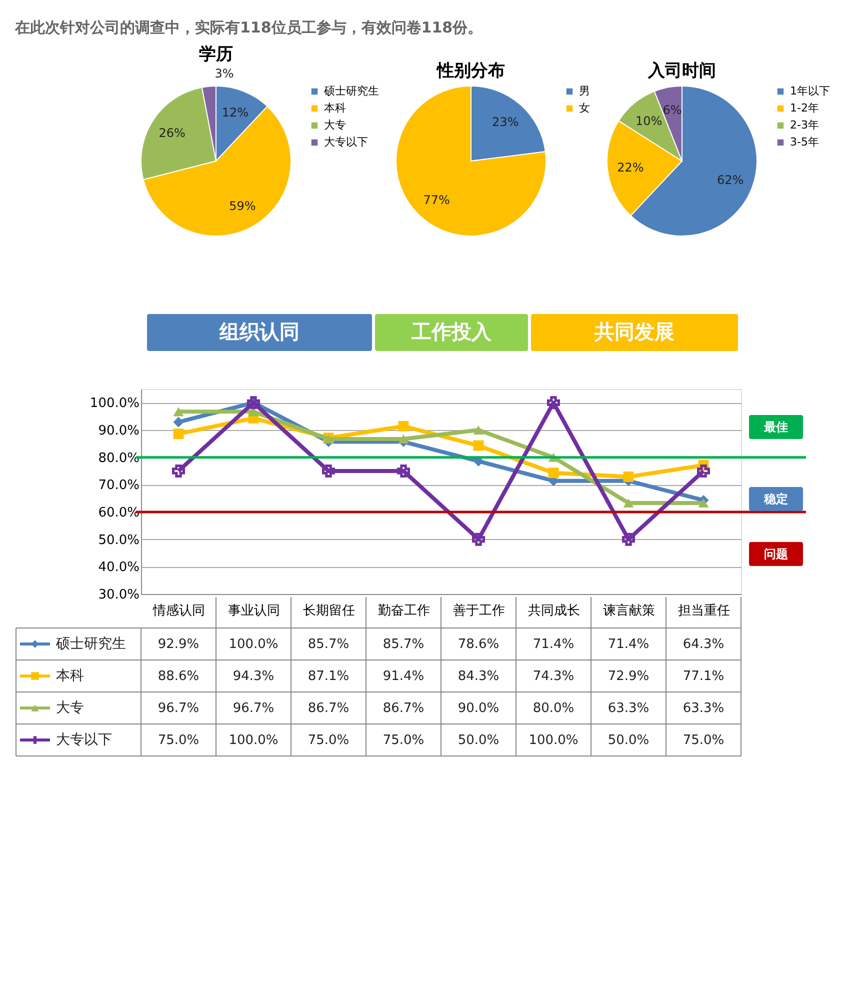 Image resolution: width=850 pixels, height=981 pixels. Describe the element at coordinates (704, 611) in the screenshot. I see `x-tick-label: 担当重任` at that location.